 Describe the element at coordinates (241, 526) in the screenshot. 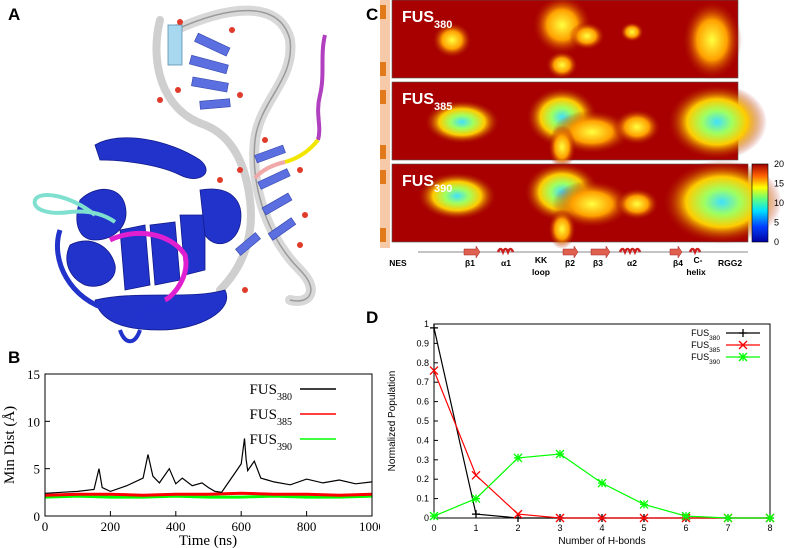

I see `chart-b-xtick-label: 600` at that location.